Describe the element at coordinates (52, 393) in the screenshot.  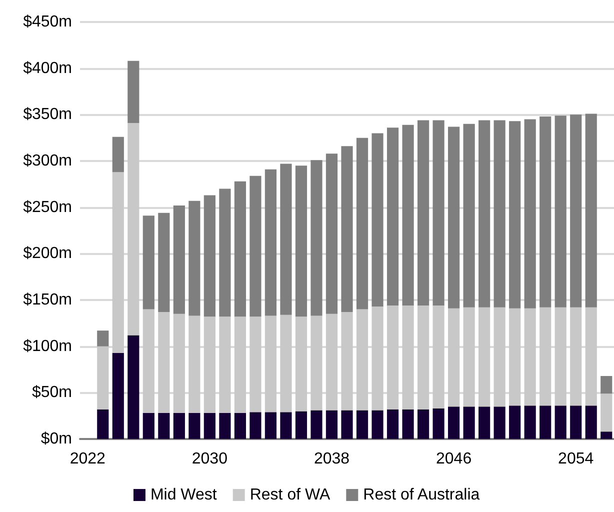
I see `y-tick-label: $50m` at that location.